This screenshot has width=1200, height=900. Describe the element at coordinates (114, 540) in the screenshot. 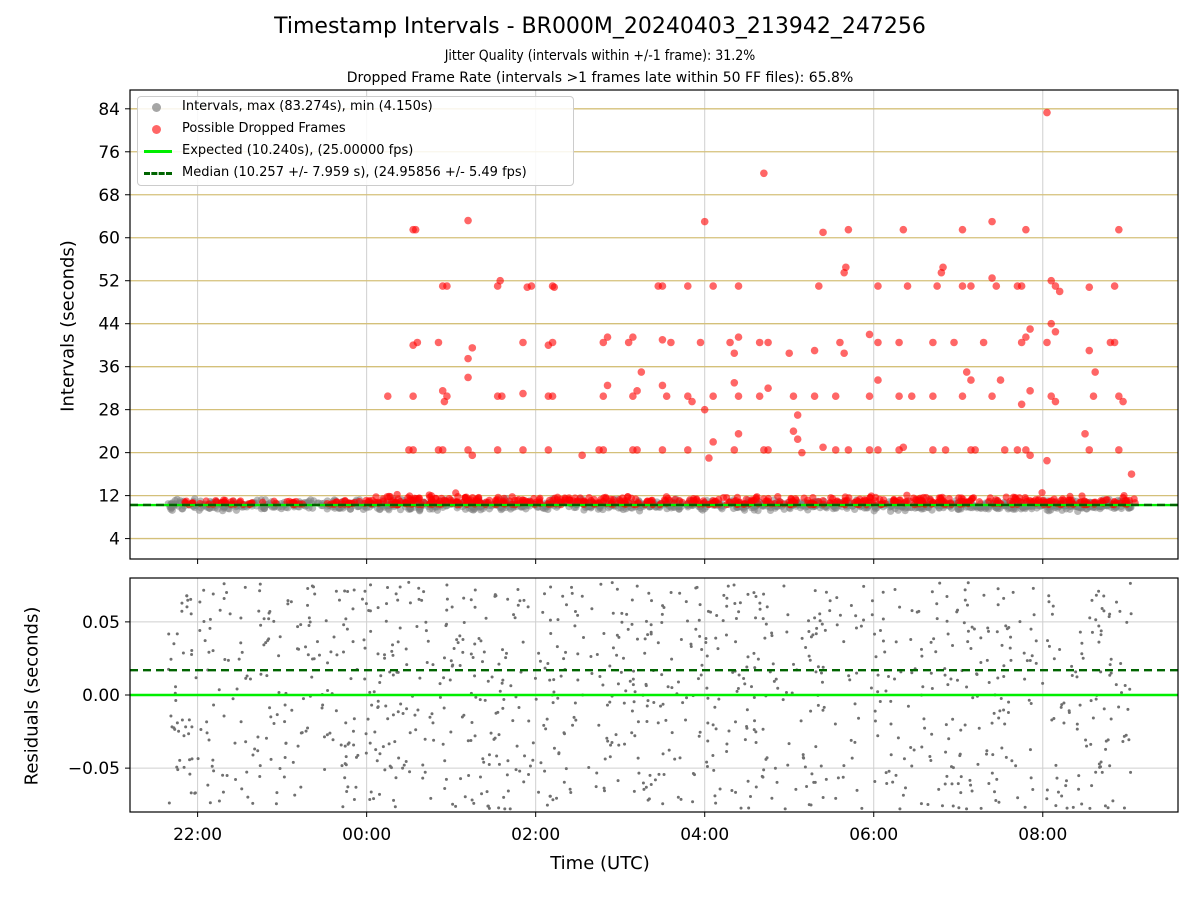

I see `top-y-tick-label: 4` at that location.